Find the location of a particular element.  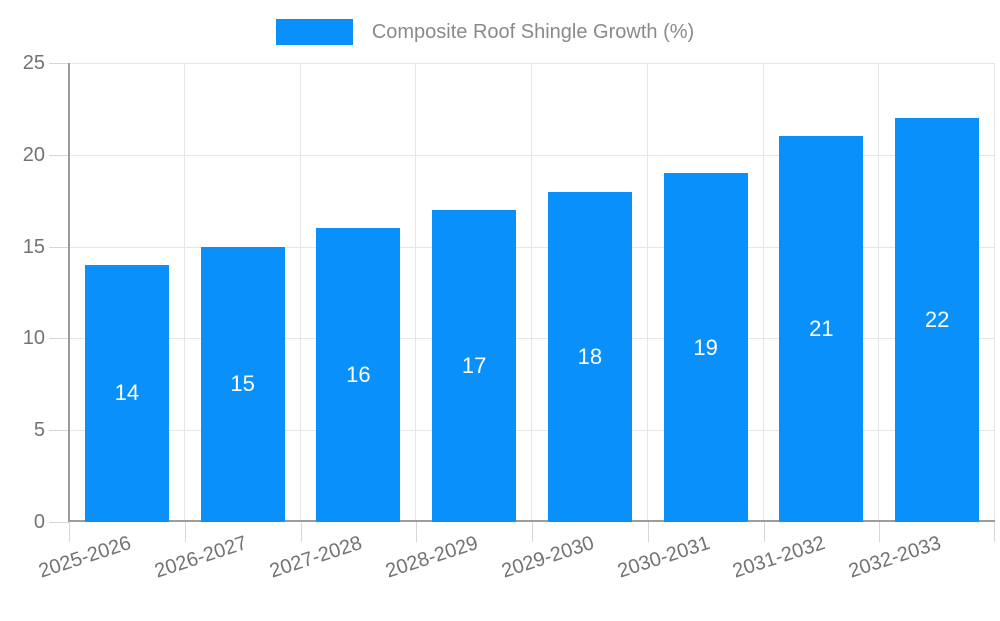

bar: 16 is located at coordinates (358, 375).